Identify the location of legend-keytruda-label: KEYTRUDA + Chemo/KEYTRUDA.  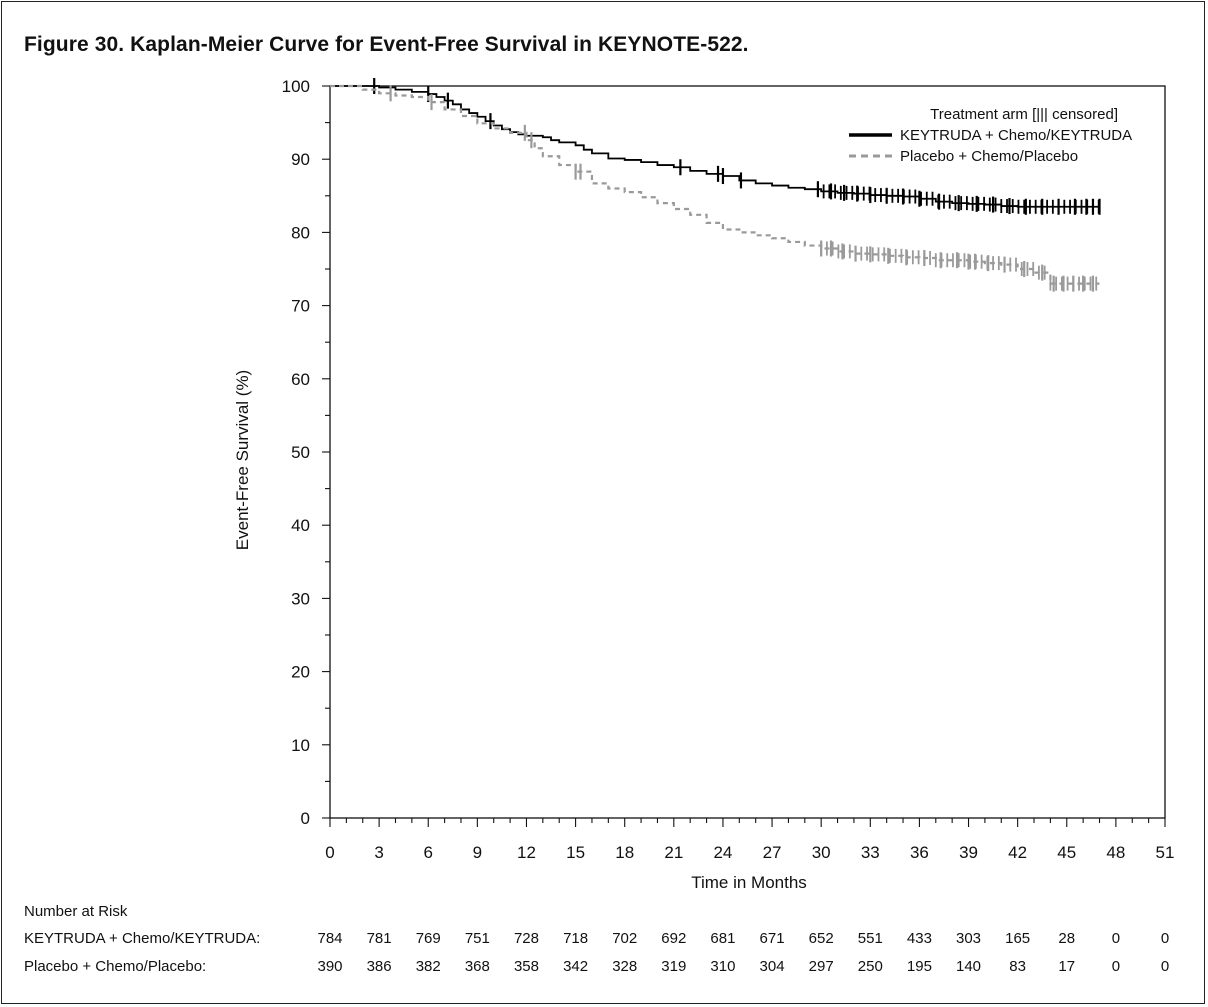
(1016, 135).